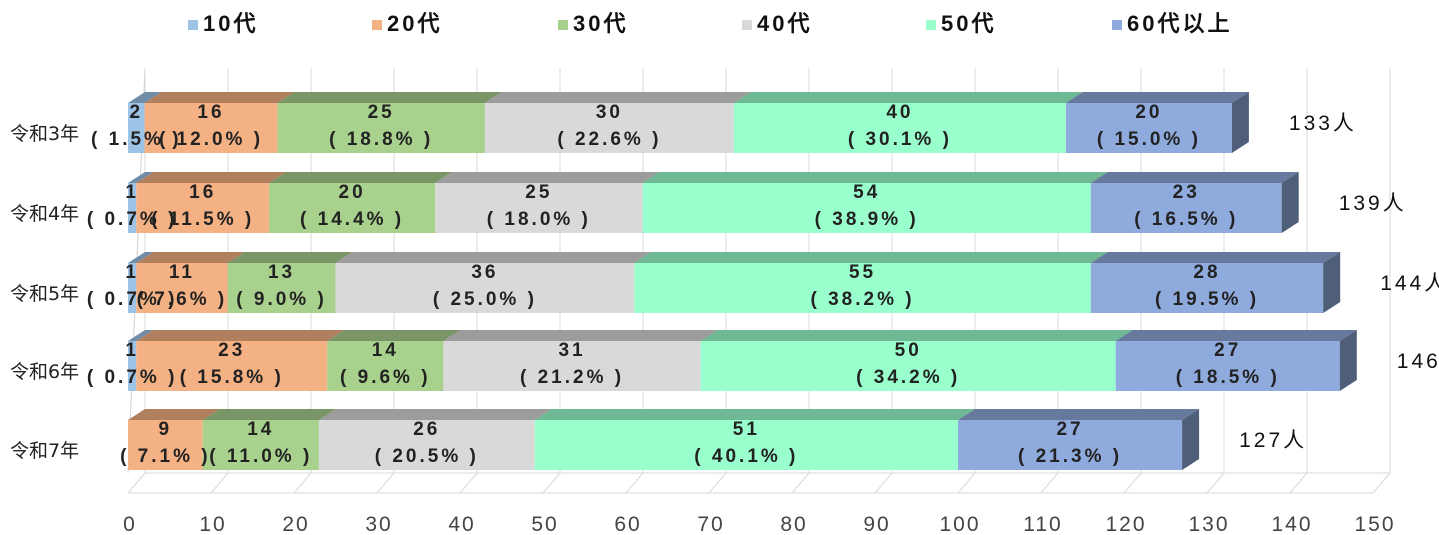 This screenshot has height=535, width=1439. I want to click on legend-label: 30代, so click(600, 23).